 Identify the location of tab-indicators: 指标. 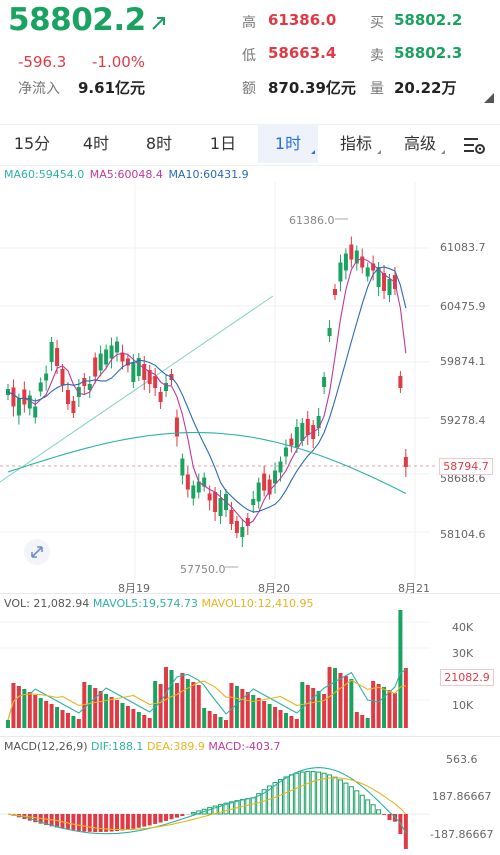
(356, 144).